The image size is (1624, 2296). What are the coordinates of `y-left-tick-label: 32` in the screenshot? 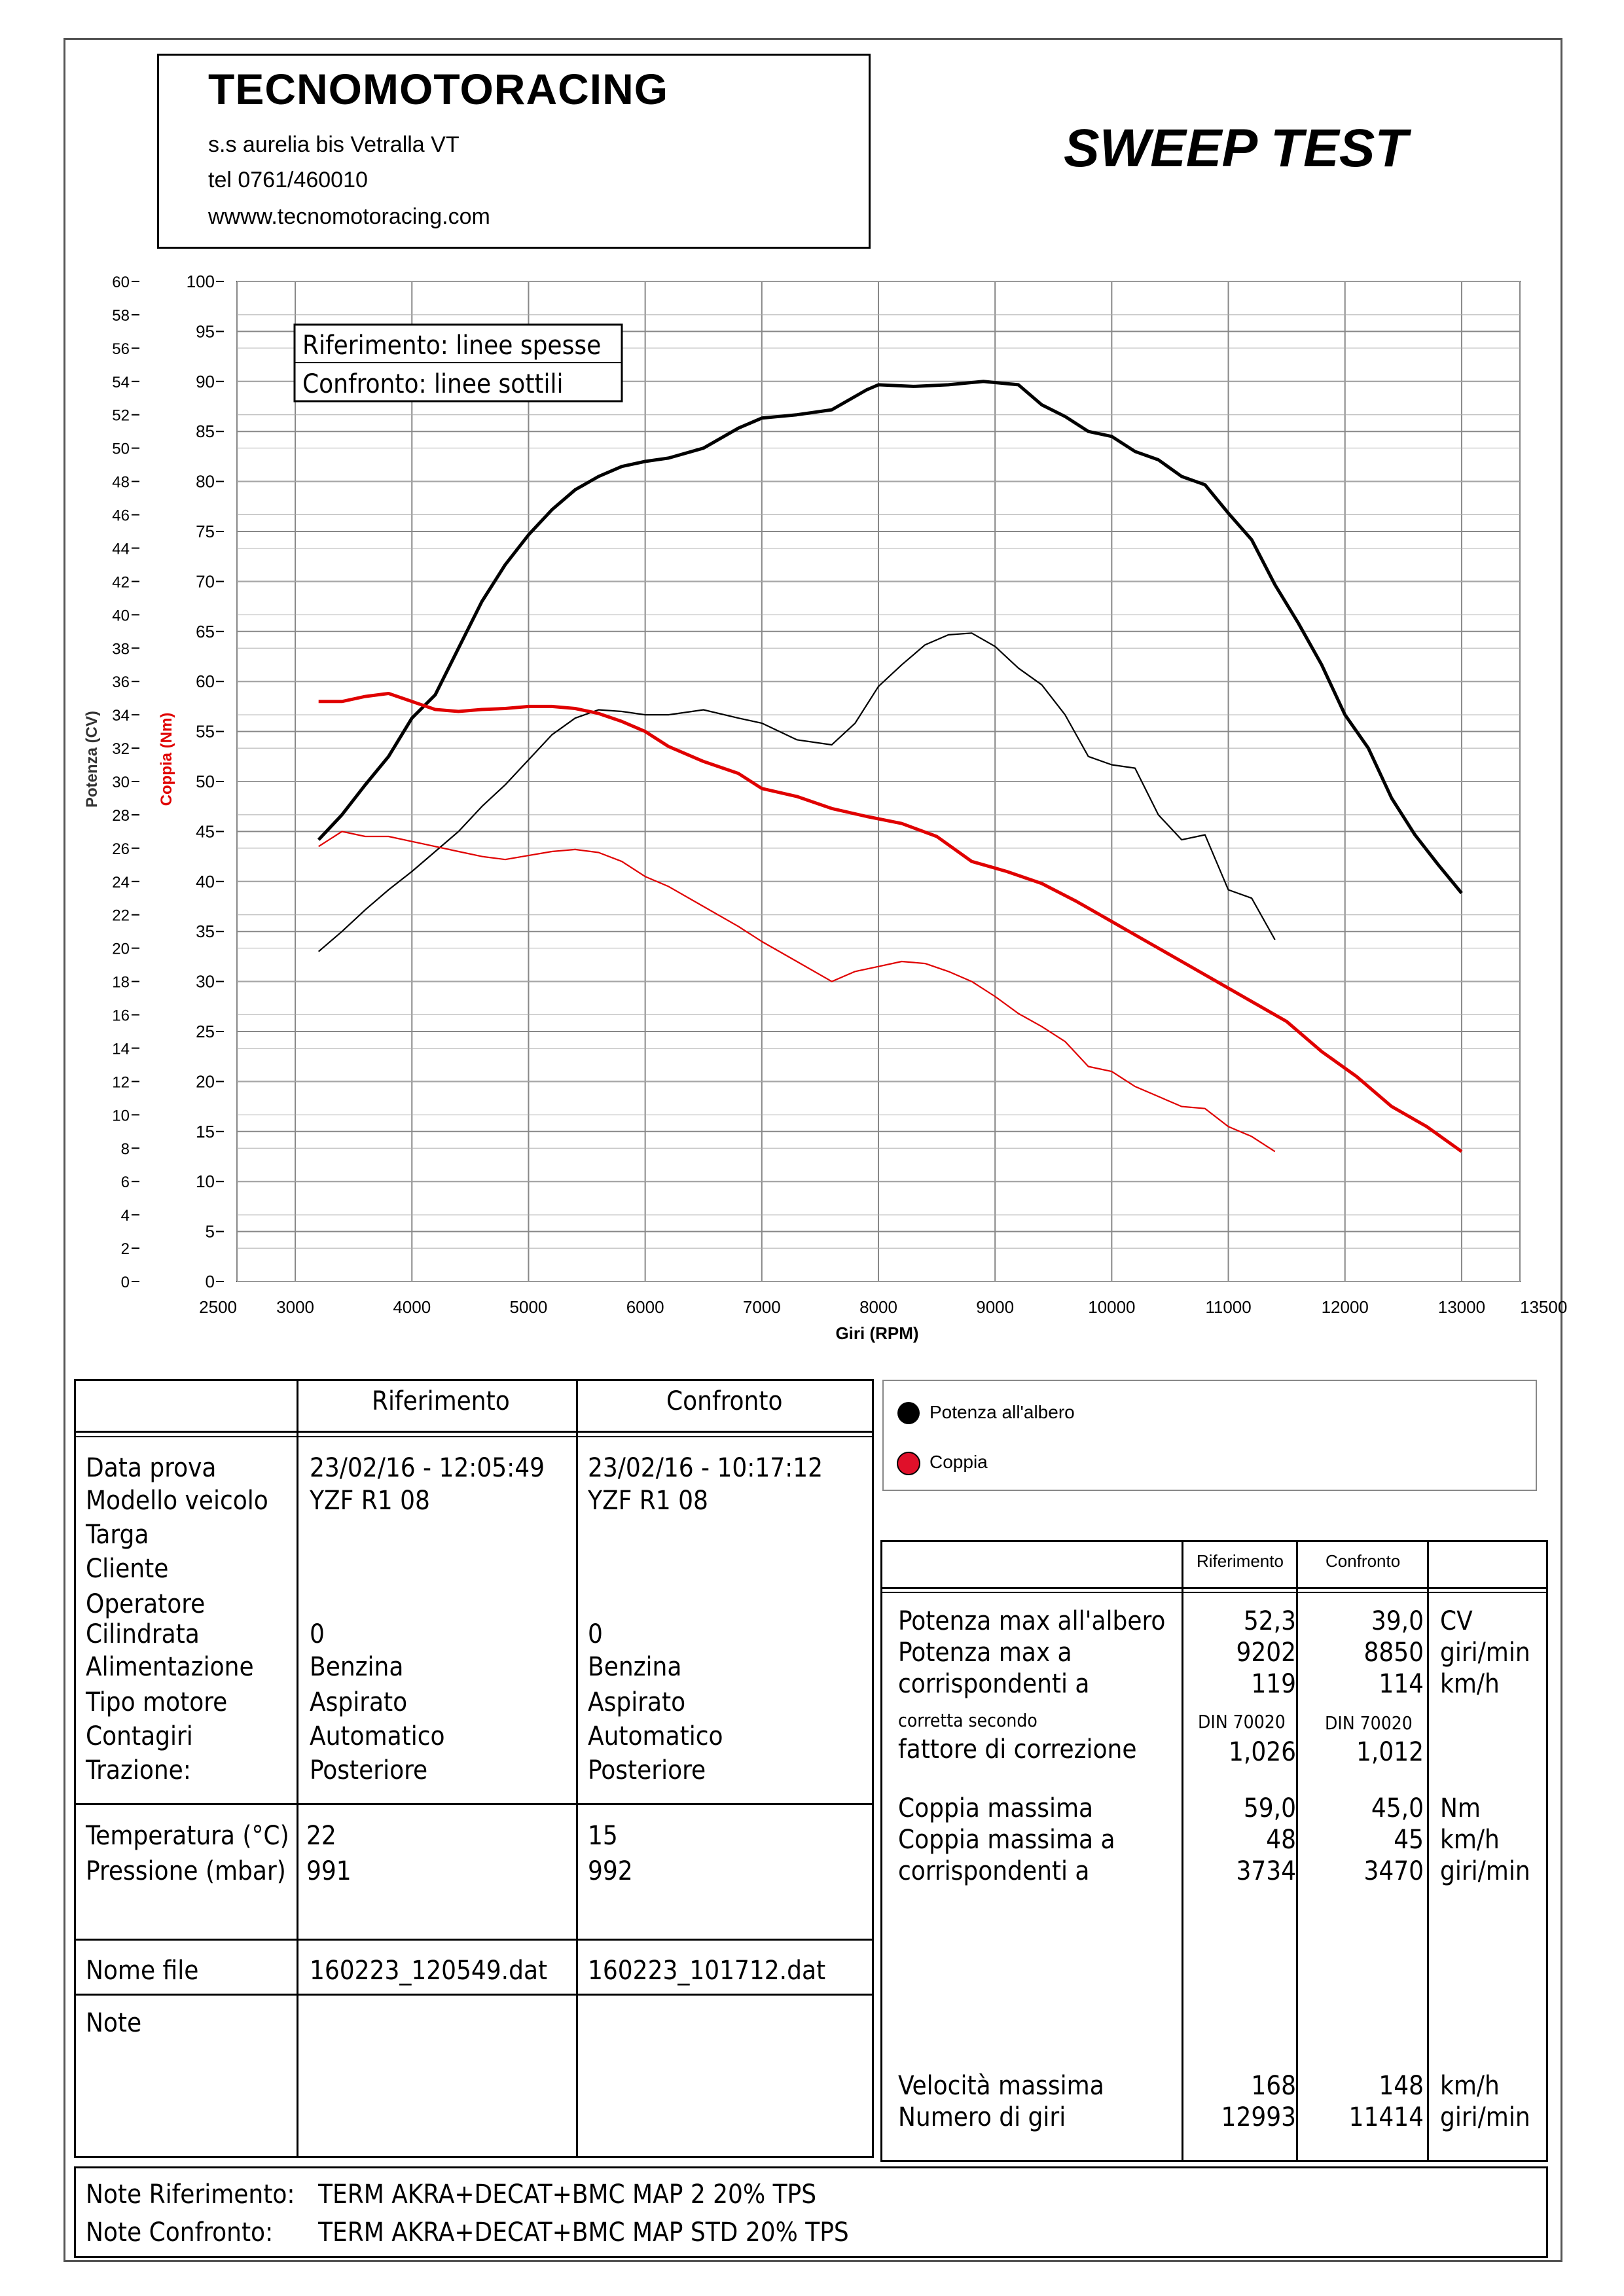 It's located at (121, 749).